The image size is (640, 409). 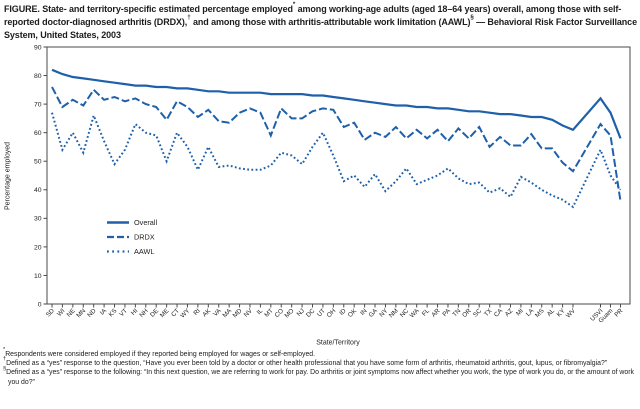 I want to click on x-tick-label: VT, so click(x=123, y=312).